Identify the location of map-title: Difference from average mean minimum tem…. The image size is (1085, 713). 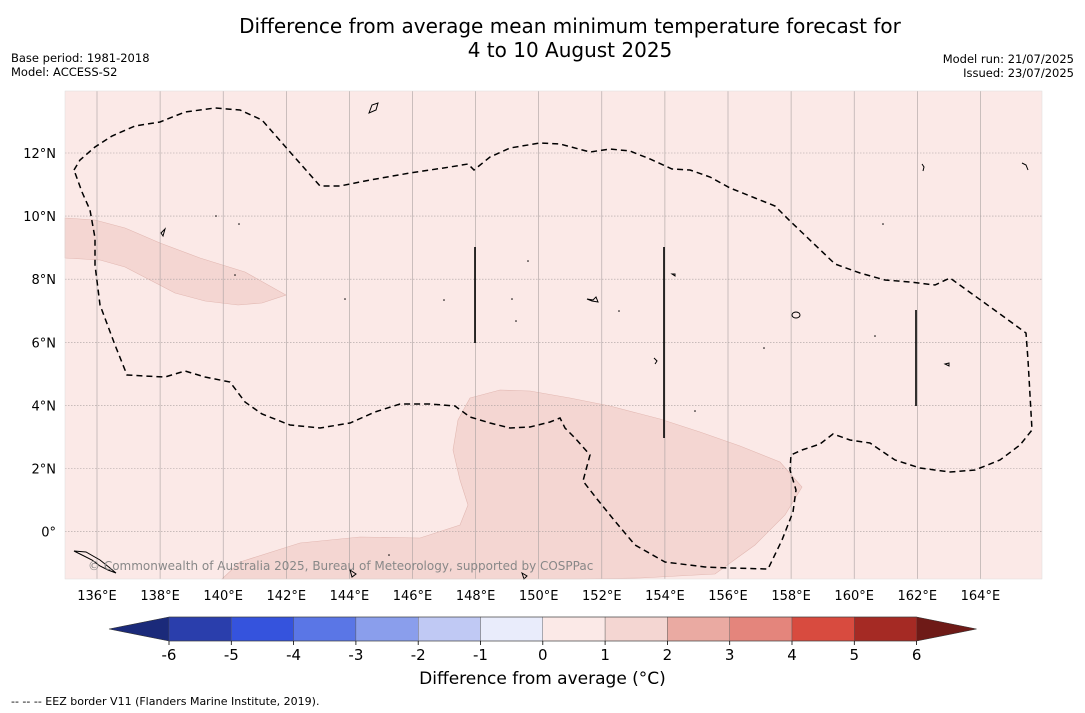
(542, 38).